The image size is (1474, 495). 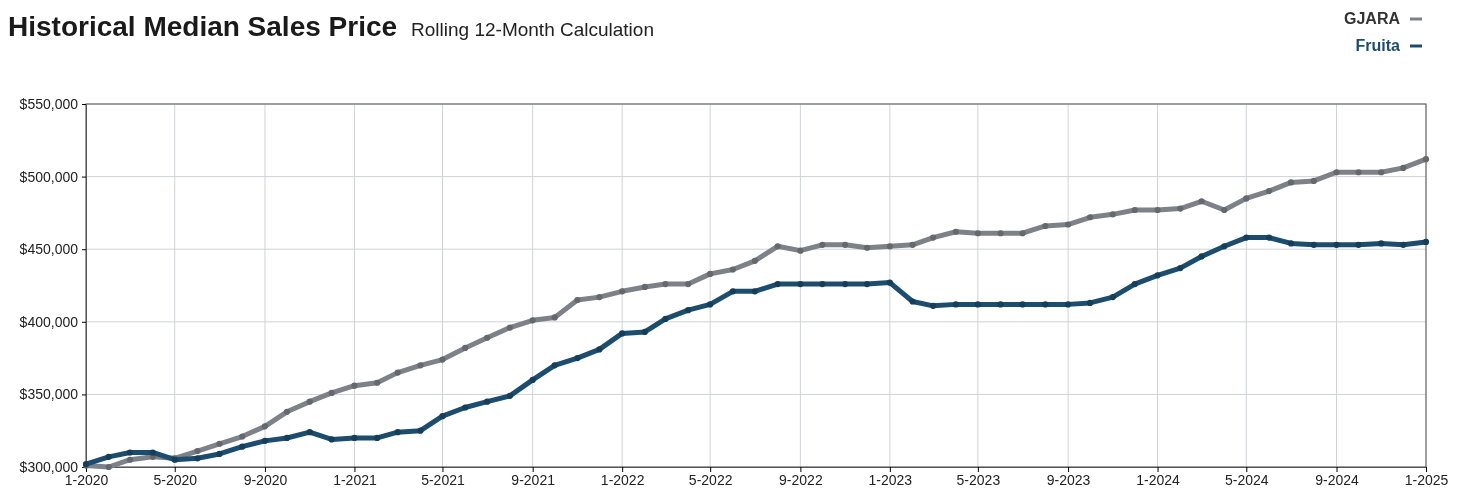 I want to click on y-tick-label: $400,000, so click(x=49, y=321).